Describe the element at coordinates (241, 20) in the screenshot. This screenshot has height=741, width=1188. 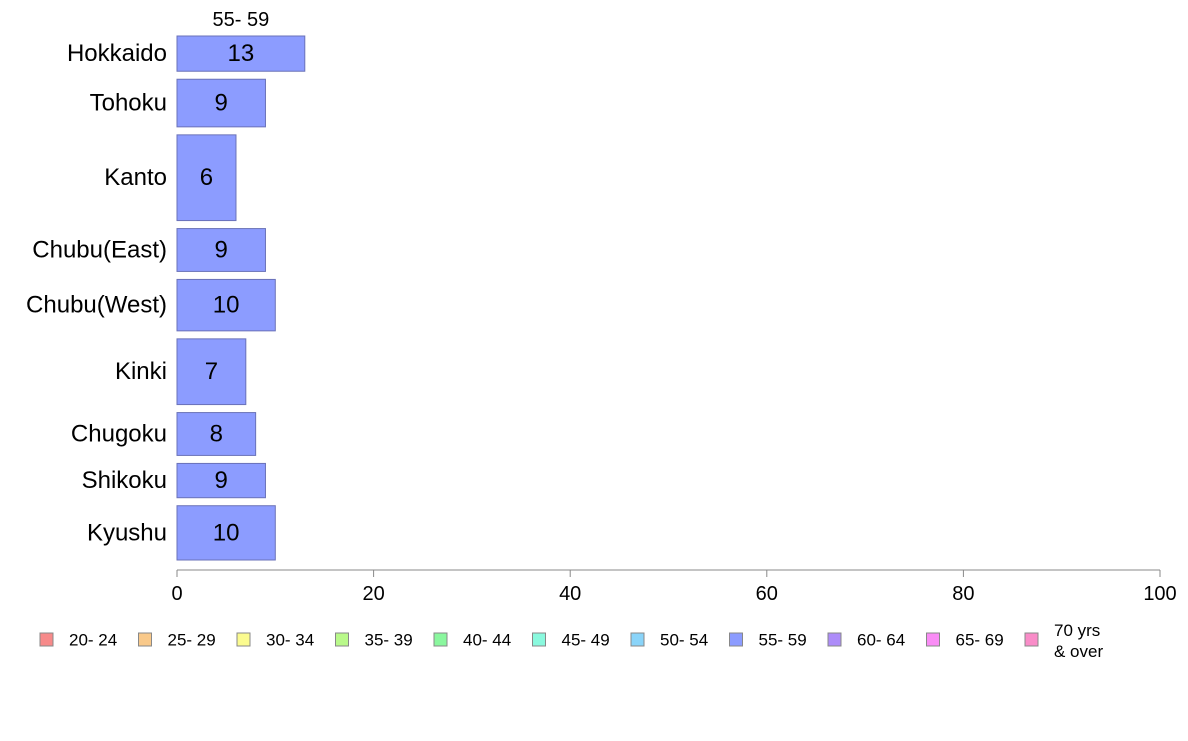
I see `series-top-label: 55- 59` at that location.